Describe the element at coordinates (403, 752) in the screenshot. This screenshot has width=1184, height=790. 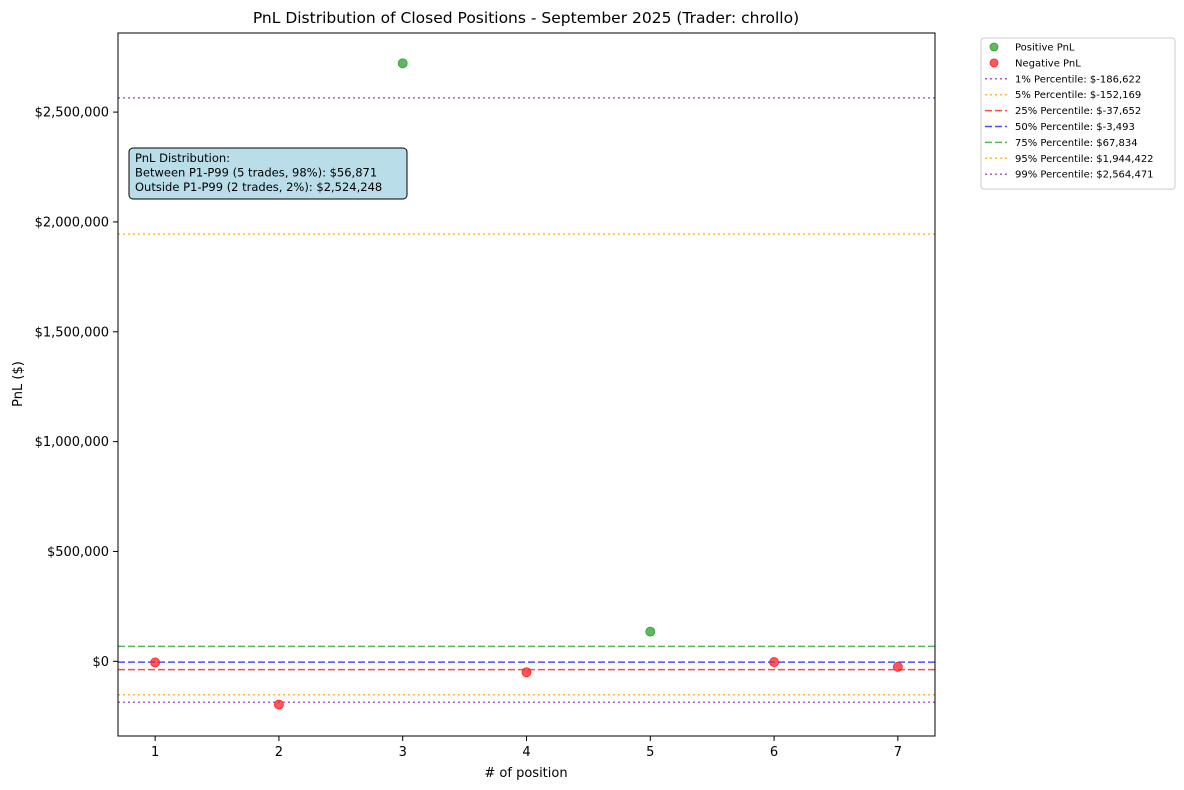
I see `x-tick-label: 3` at that location.